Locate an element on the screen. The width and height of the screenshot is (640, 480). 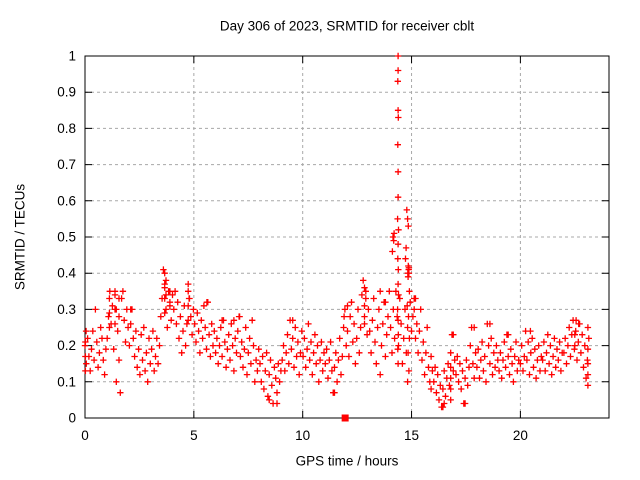
y-tick-label: 0.3 is located at coordinates (66, 309).